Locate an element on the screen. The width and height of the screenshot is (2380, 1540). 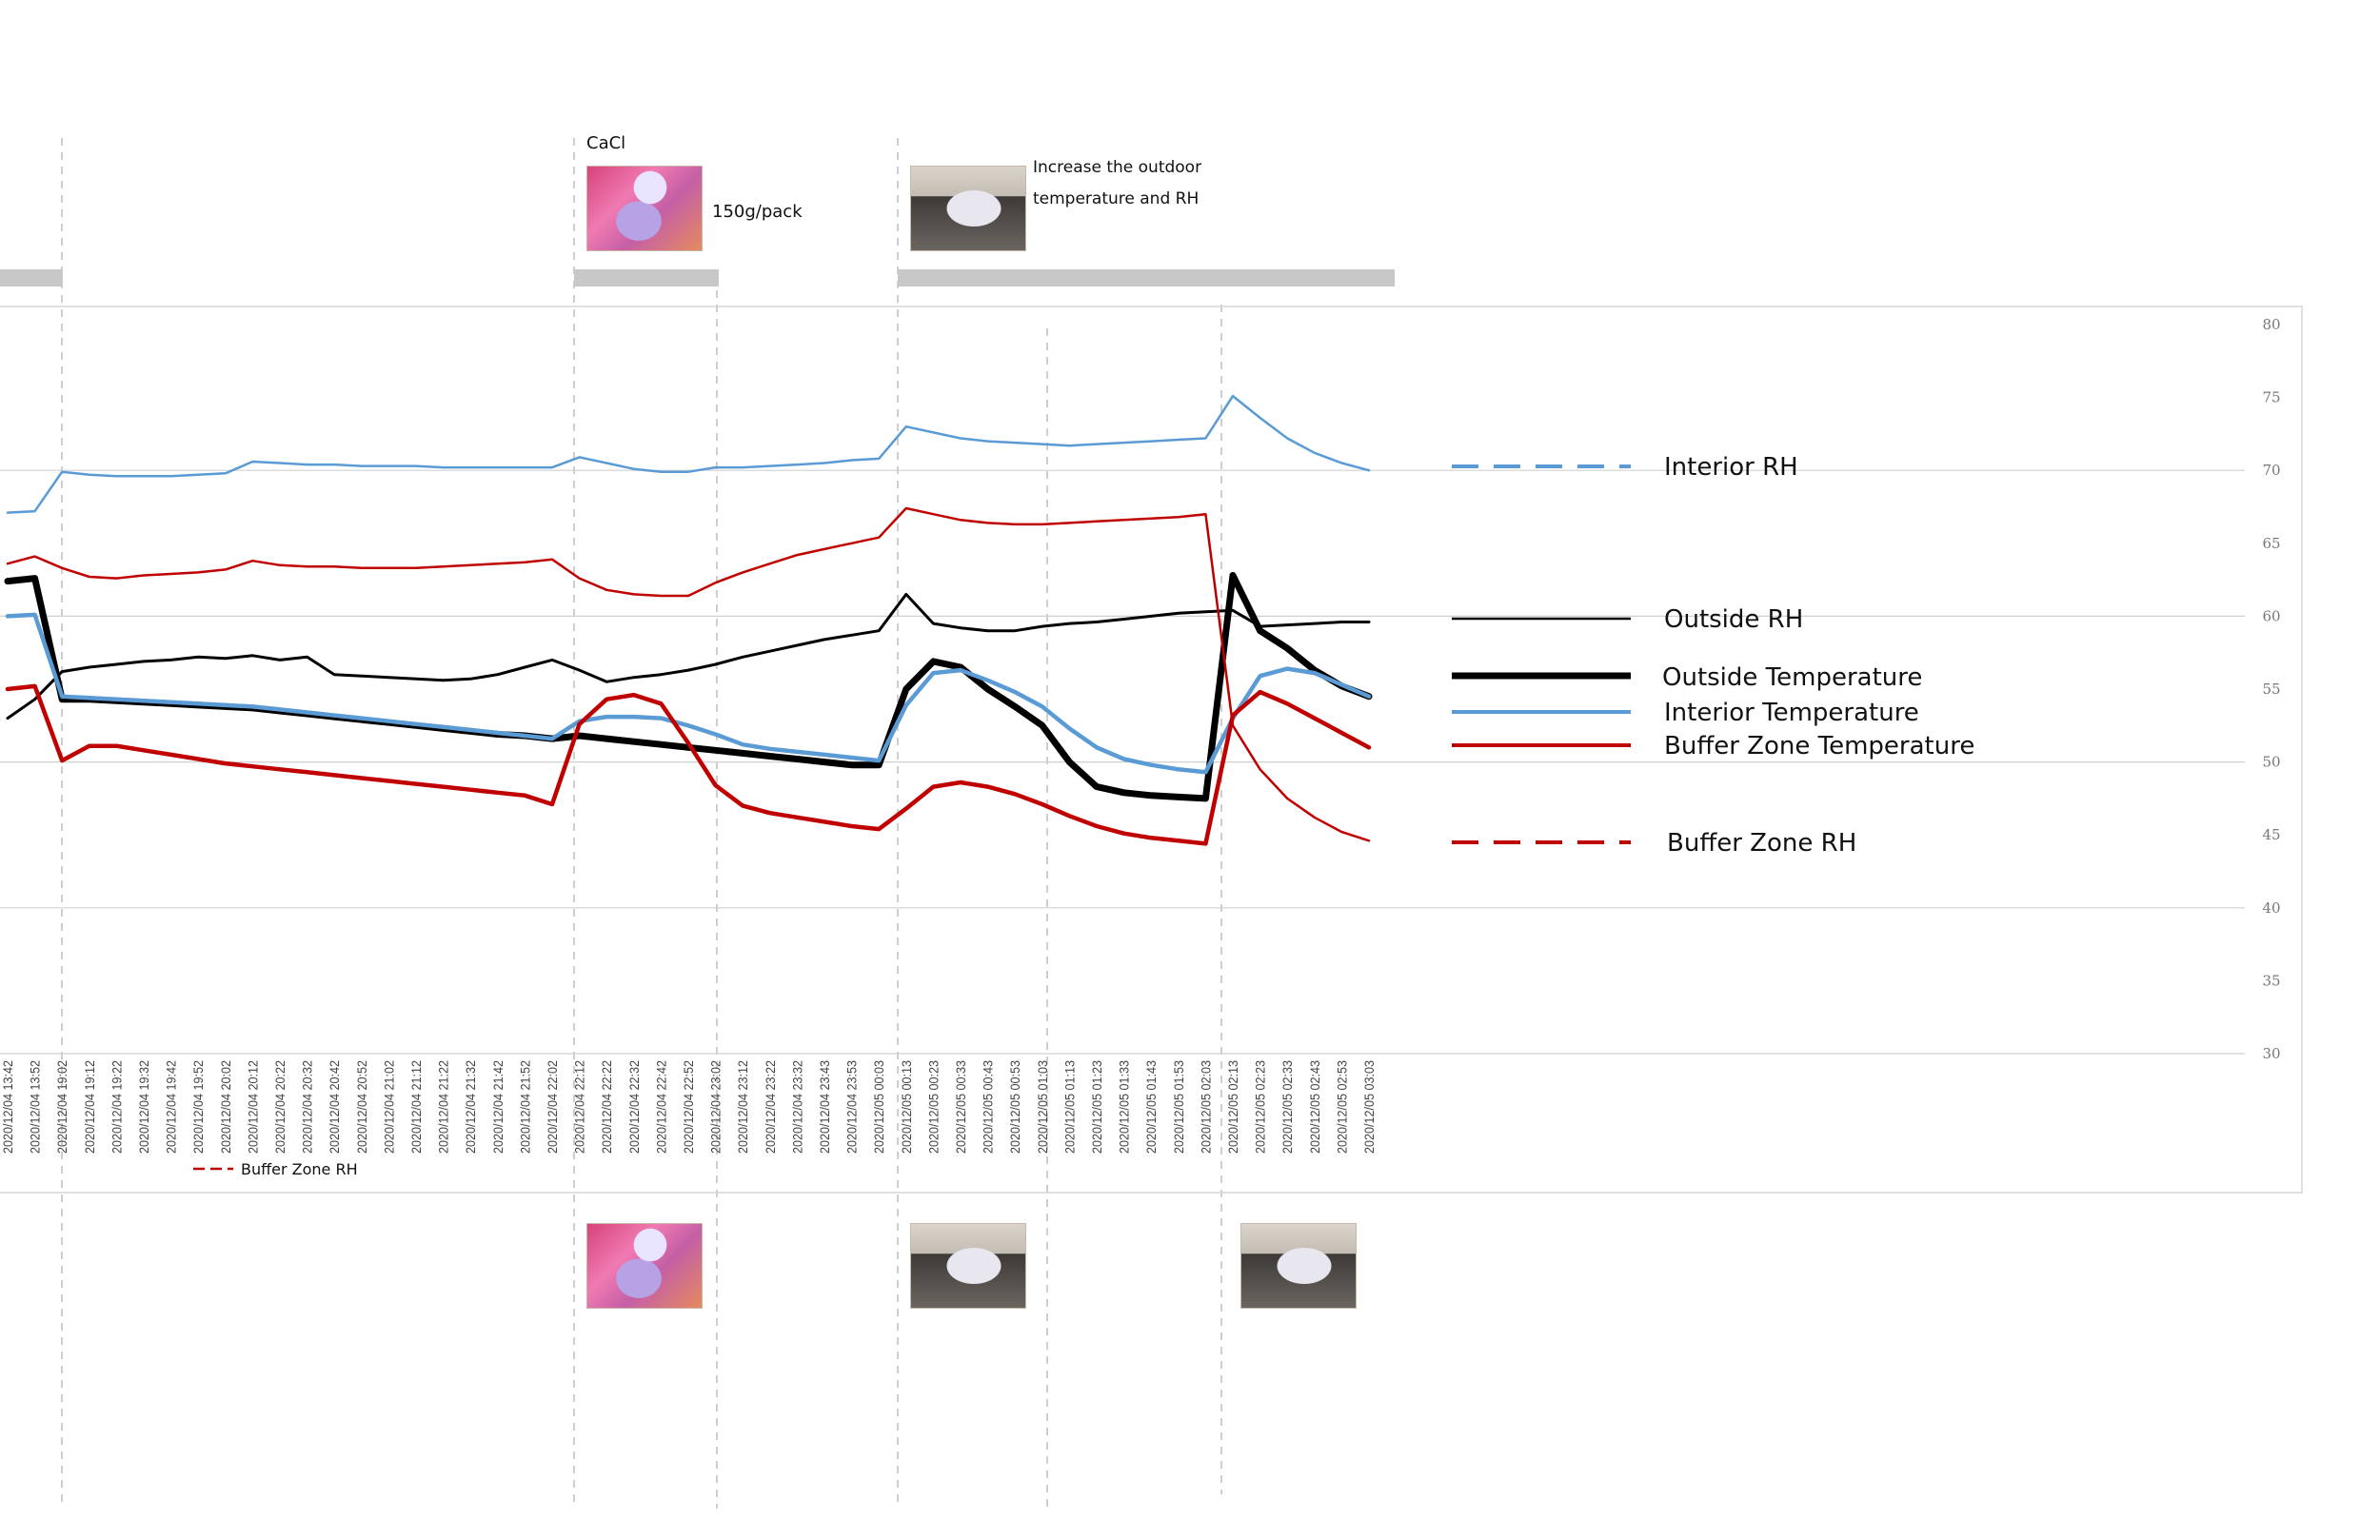
x-tick-label: 2020/12/04 19:12 is located at coordinates (89, 1107).